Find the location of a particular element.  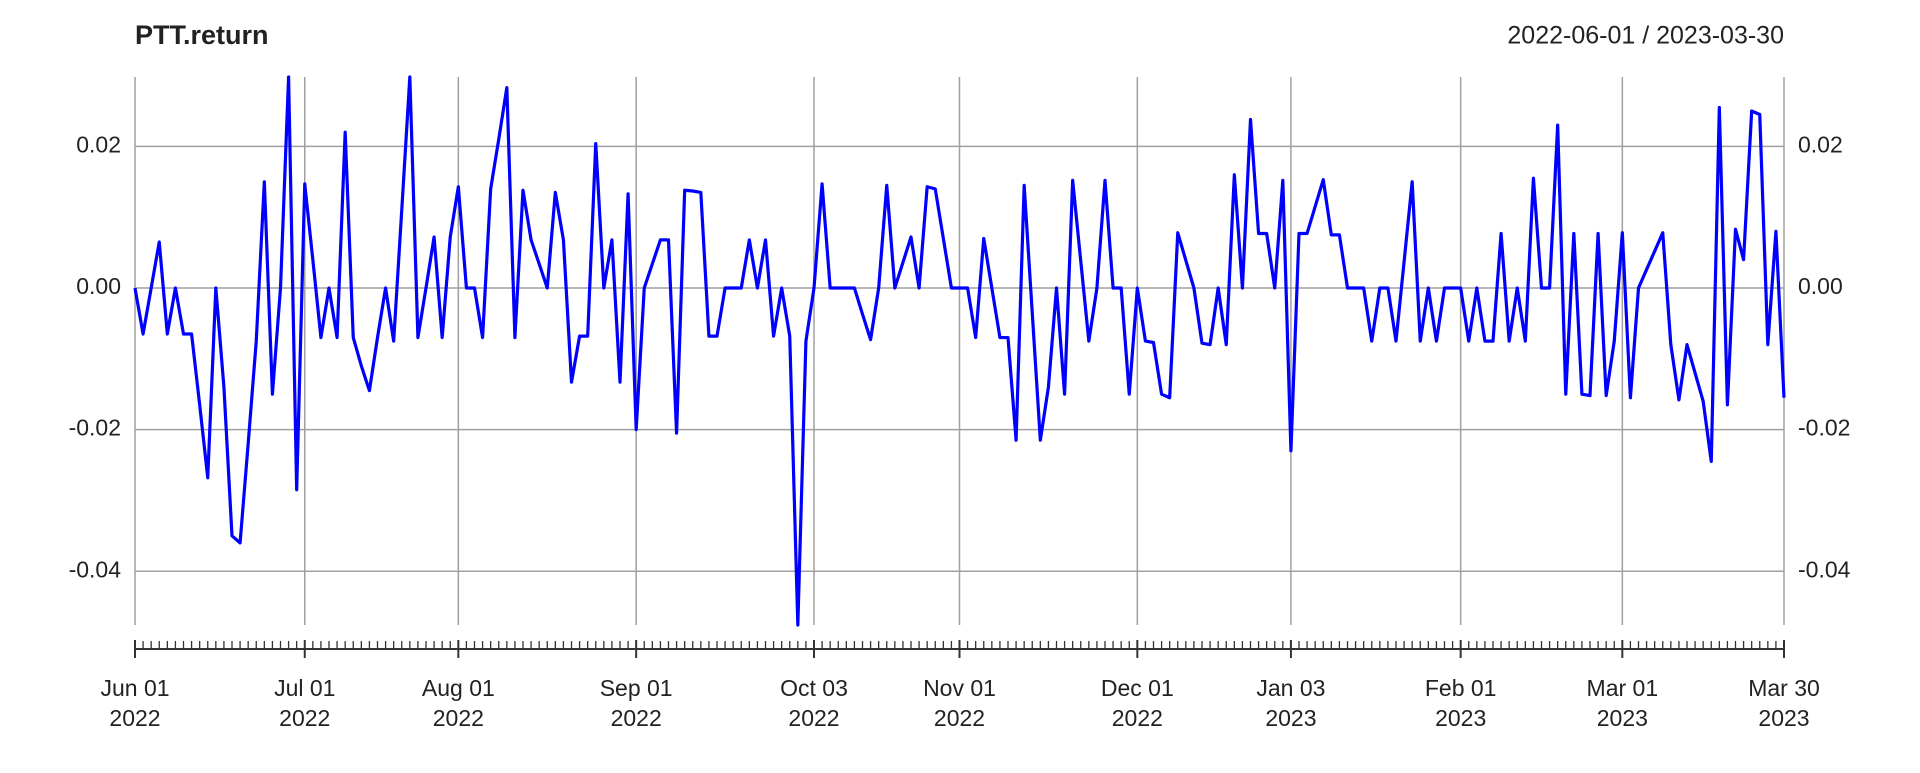

x-tick-label: Oct 03 is located at coordinates (814, 688).